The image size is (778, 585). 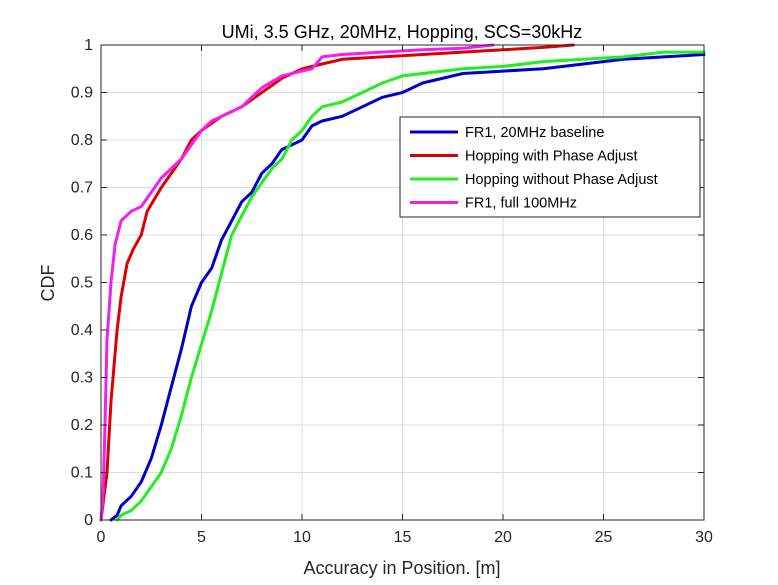 I want to click on y-tick-label: 0.5, so click(x=82, y=283).